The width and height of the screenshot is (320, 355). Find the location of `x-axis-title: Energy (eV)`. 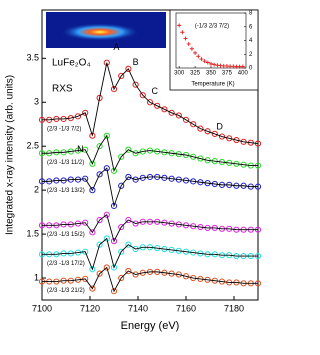

x-axis-title: Energy (eV) is located at coordinates (150, 326).